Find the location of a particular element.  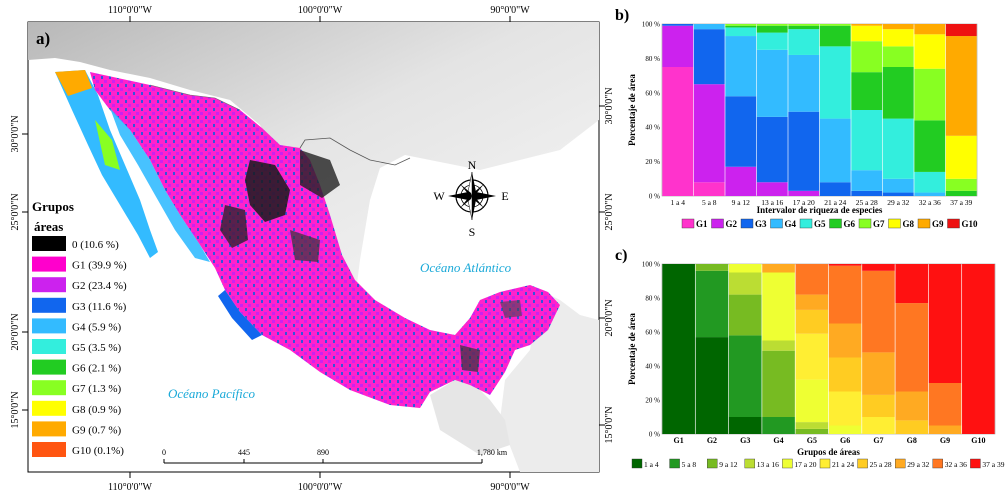

y-tick-label: 60 % is located at coordinates (652, 93).